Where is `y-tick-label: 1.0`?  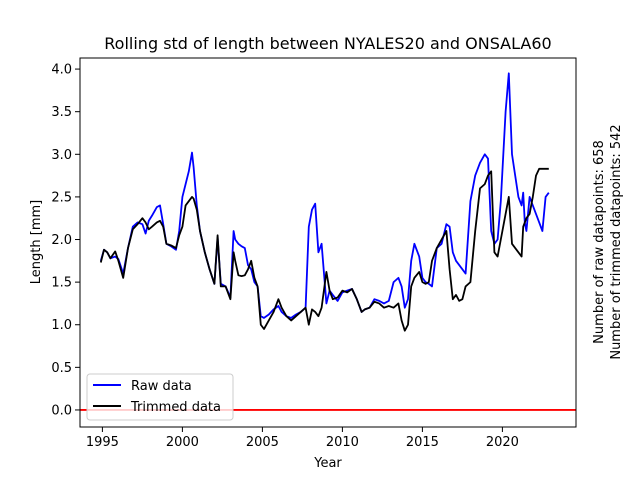 y-tick-label: 1.0 is located at coordinates (61, 325).